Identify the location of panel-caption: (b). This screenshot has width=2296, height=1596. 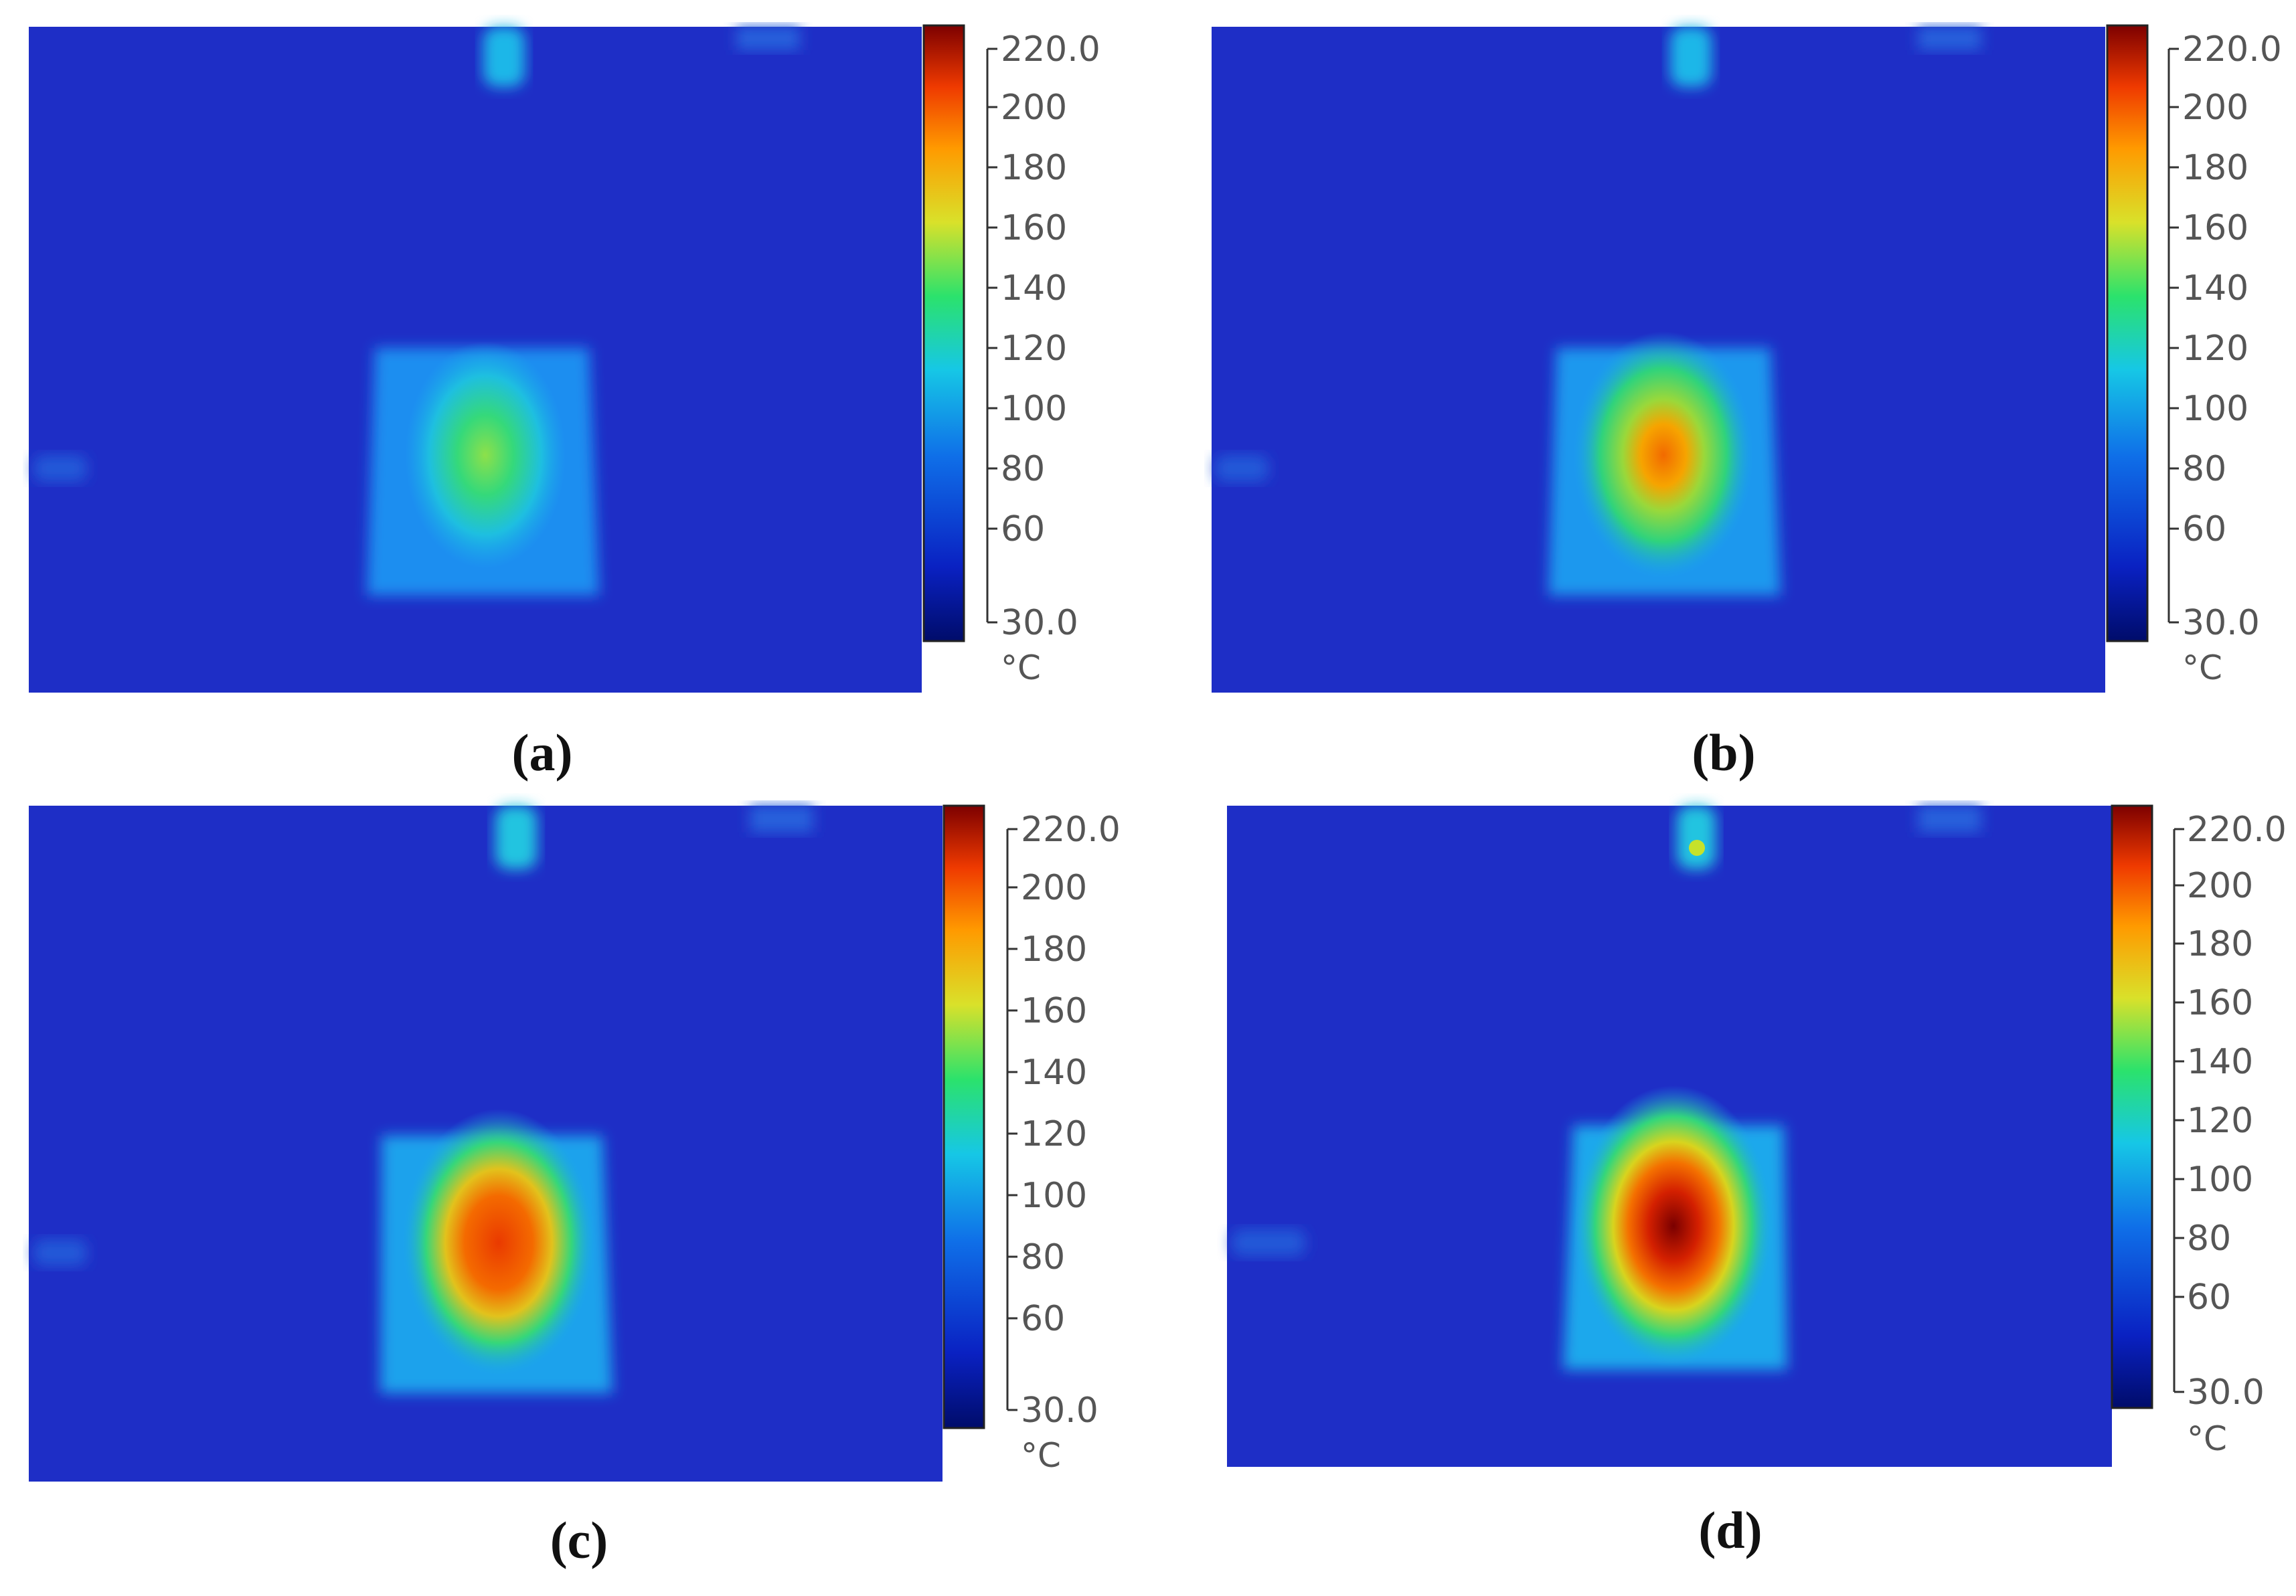
(1724, 752).